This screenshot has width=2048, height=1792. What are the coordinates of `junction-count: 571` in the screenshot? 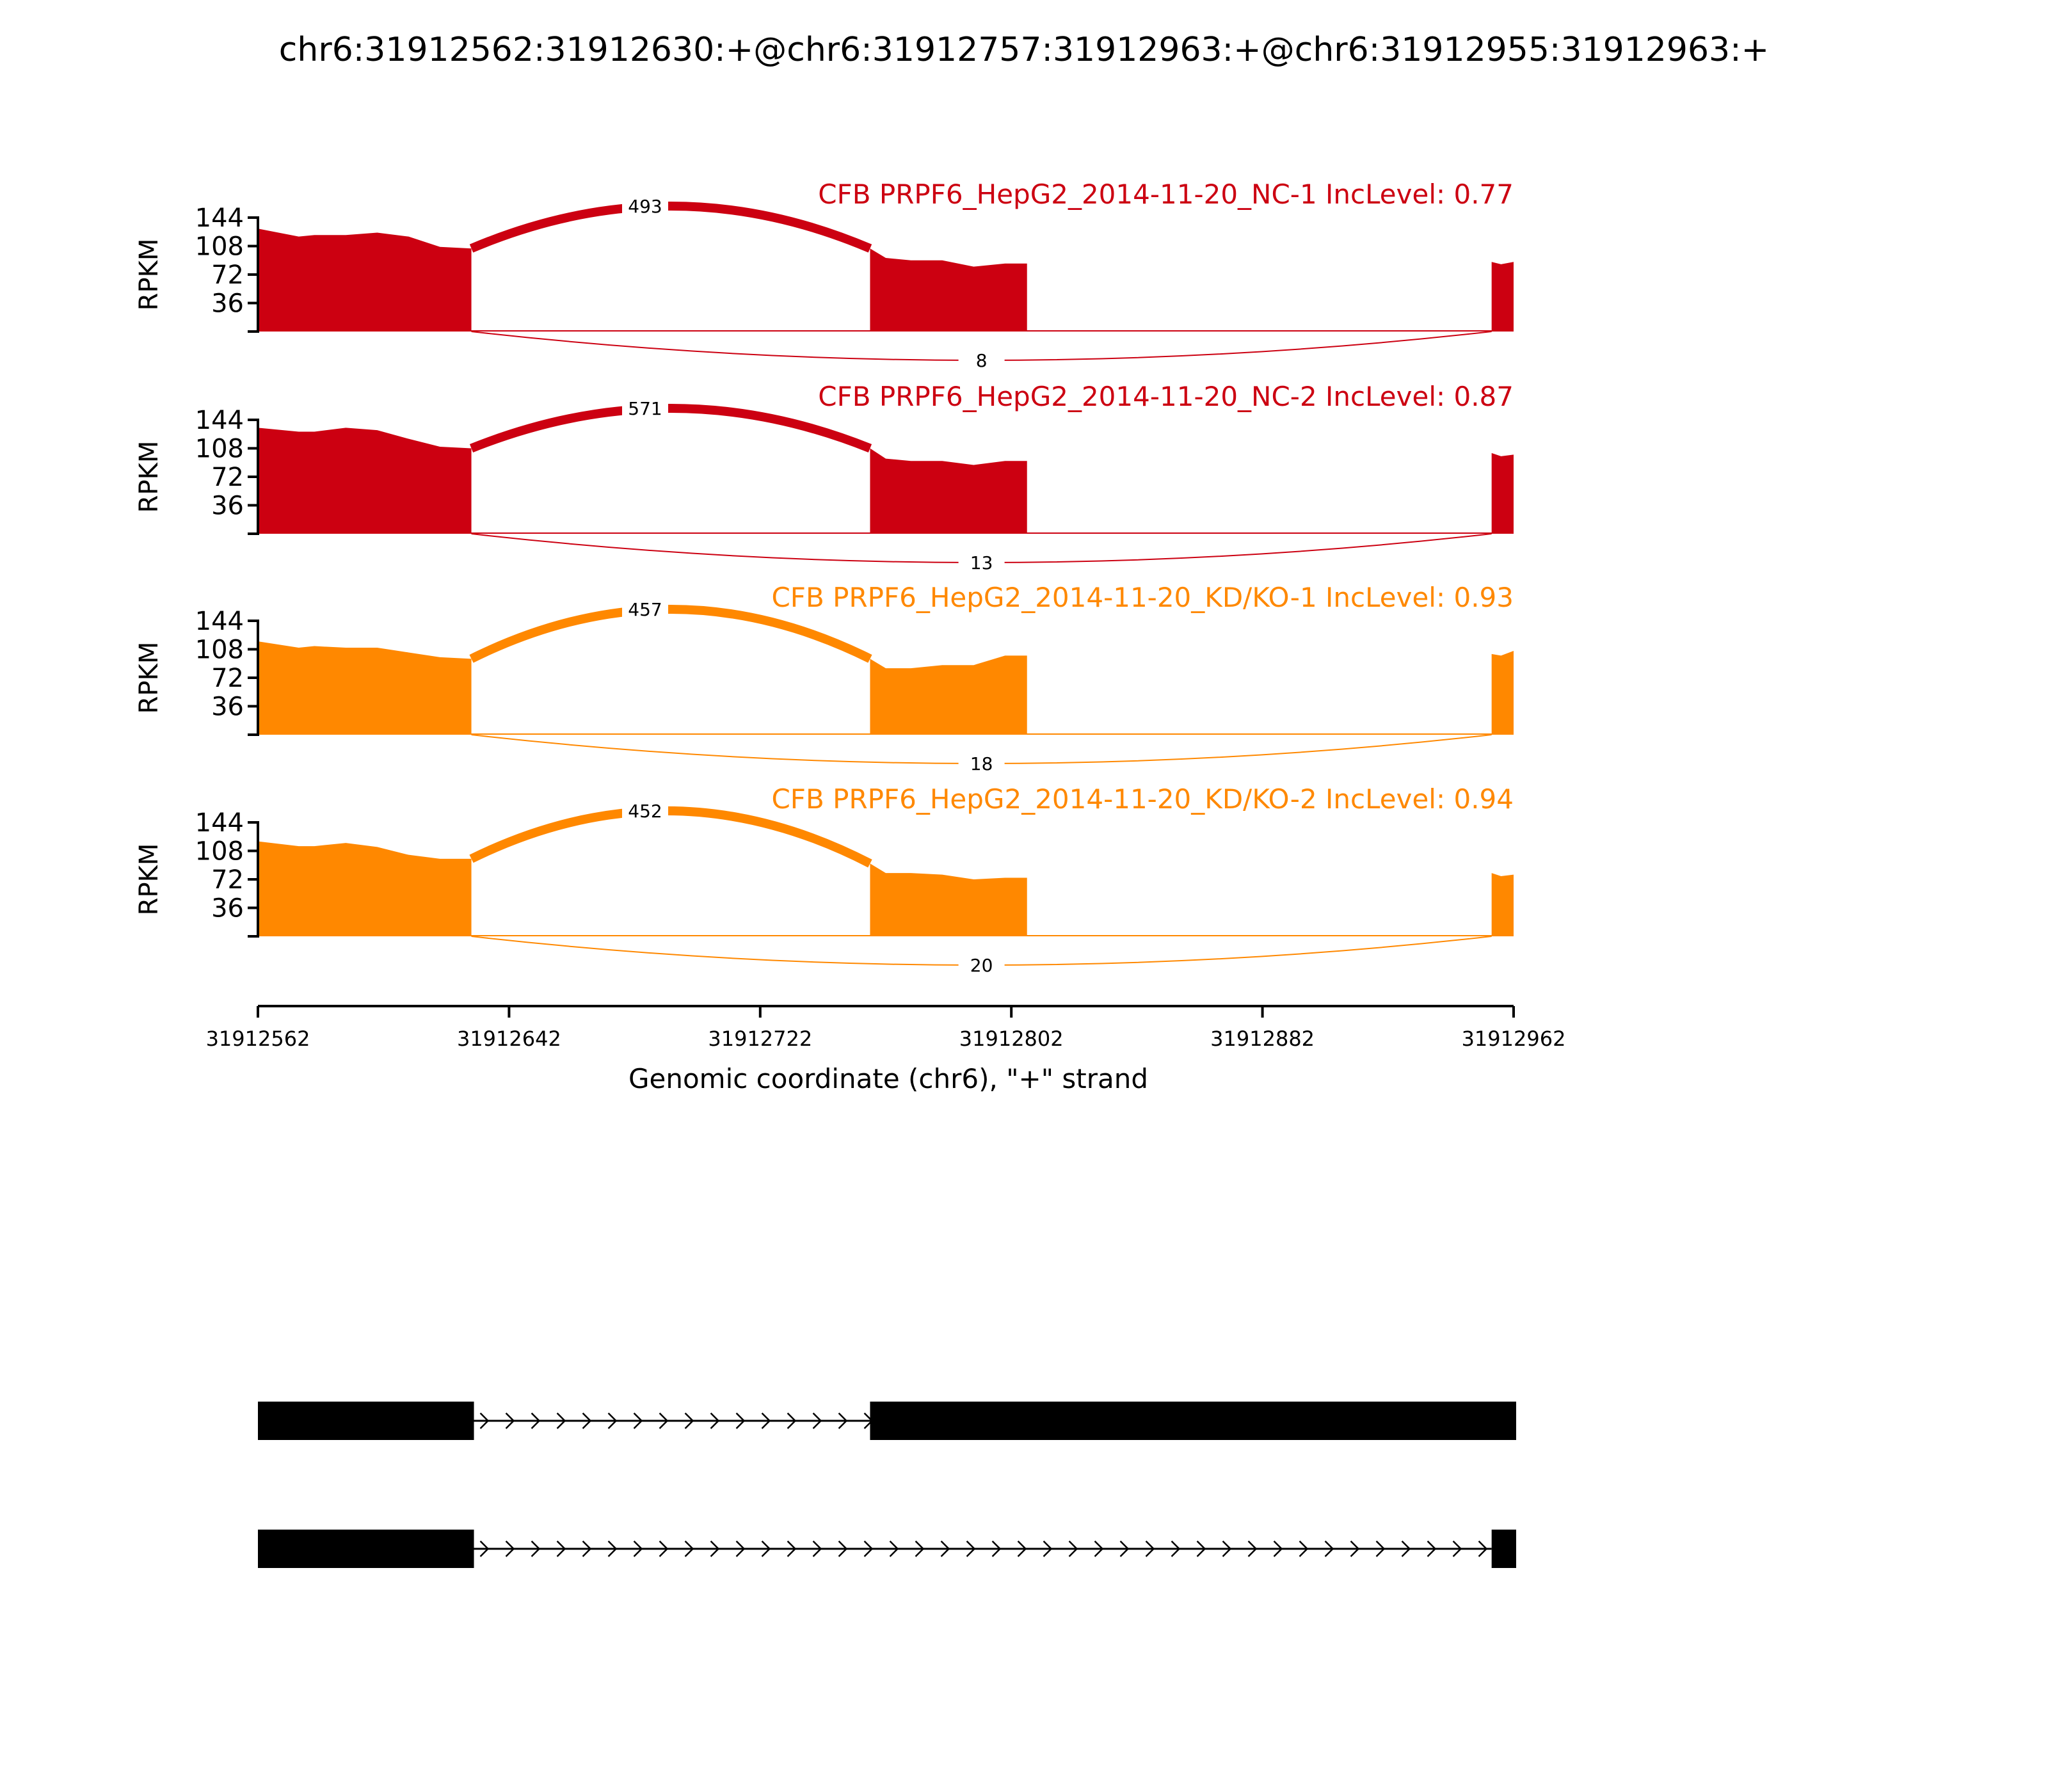 It's located at (645, 408).